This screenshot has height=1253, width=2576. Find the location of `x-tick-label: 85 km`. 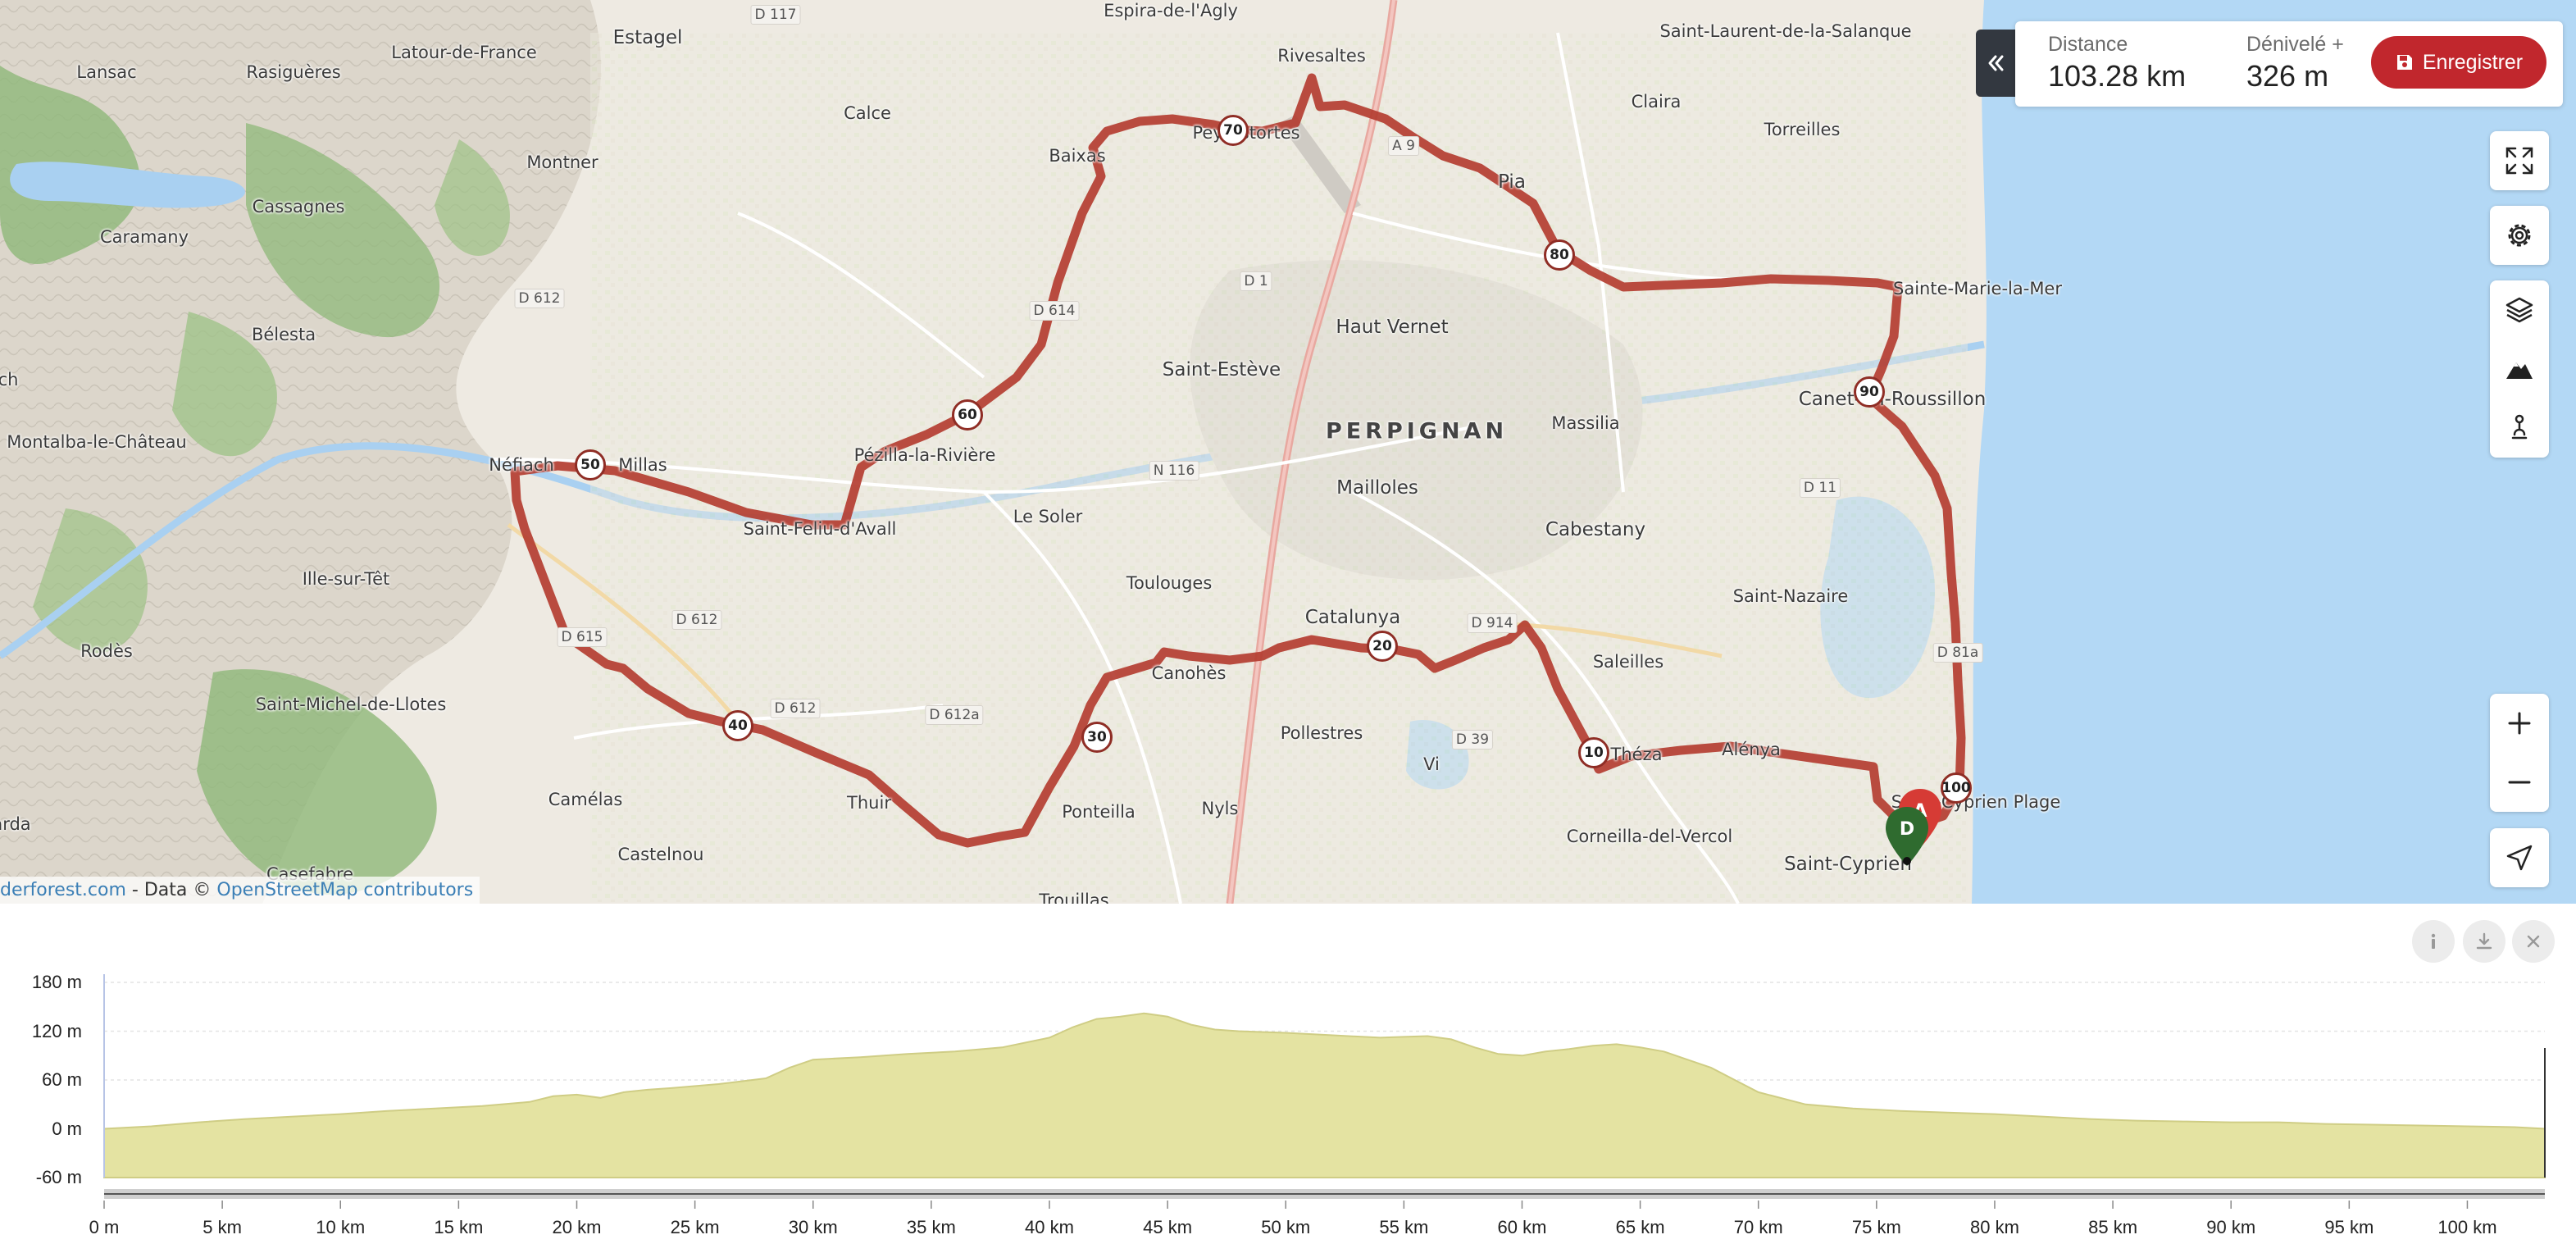

x-tick-label: 85 km is located at coordinates (2113, 1227).